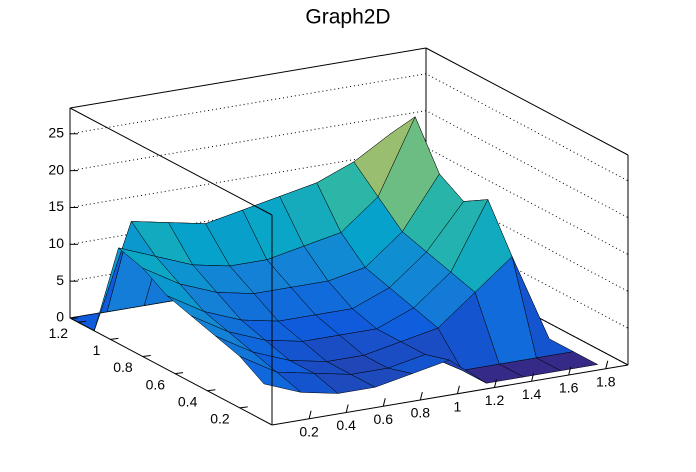 The width and height of the screenshot is (696, 472). What do you see at coordinates (171, 371) in the screenshot?
I see `y-axis` at bounding box center [171, 371].